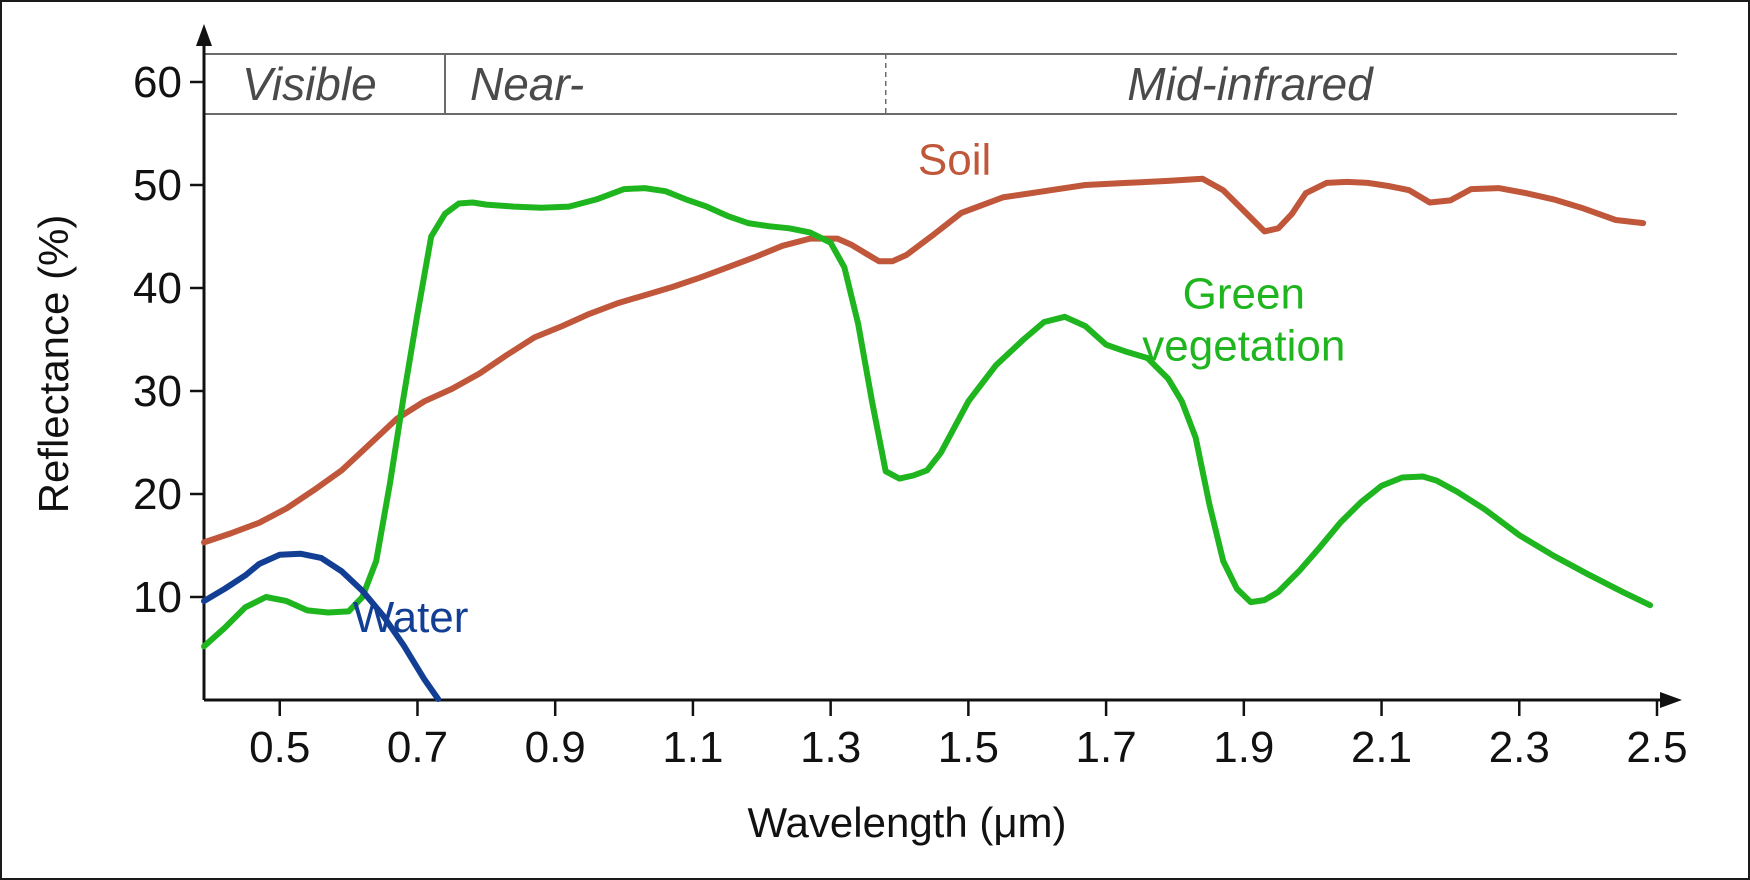 The height and width of the screenshot is (880, 1750). What do you see at coordinates (1244, 293) in the screenshot?
I see `green-vegetation-label: Green` at bounding box center [1244, 293].